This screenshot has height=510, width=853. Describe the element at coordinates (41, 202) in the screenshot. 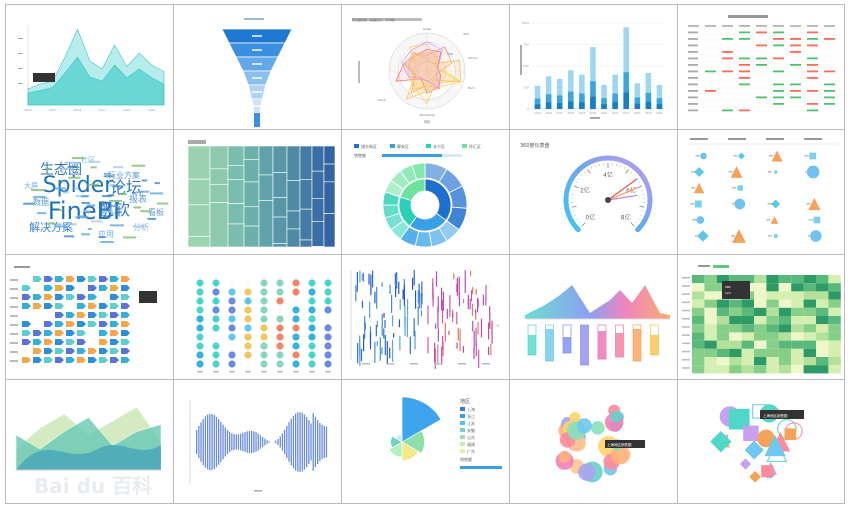

I see `word-9: 数据` at that location.